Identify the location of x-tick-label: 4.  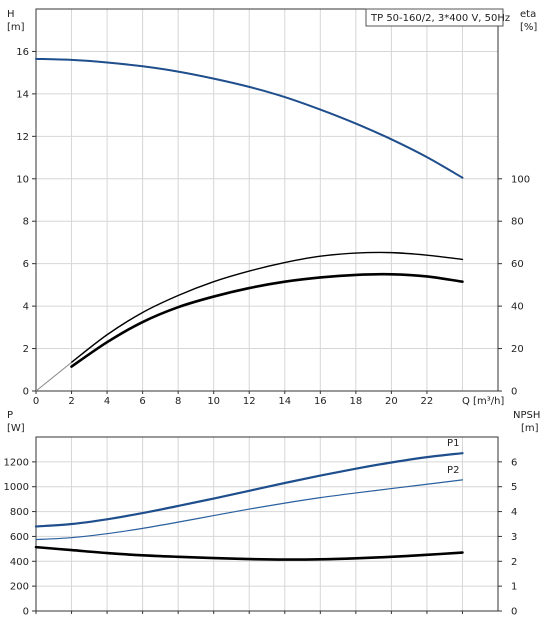
(107, 401).